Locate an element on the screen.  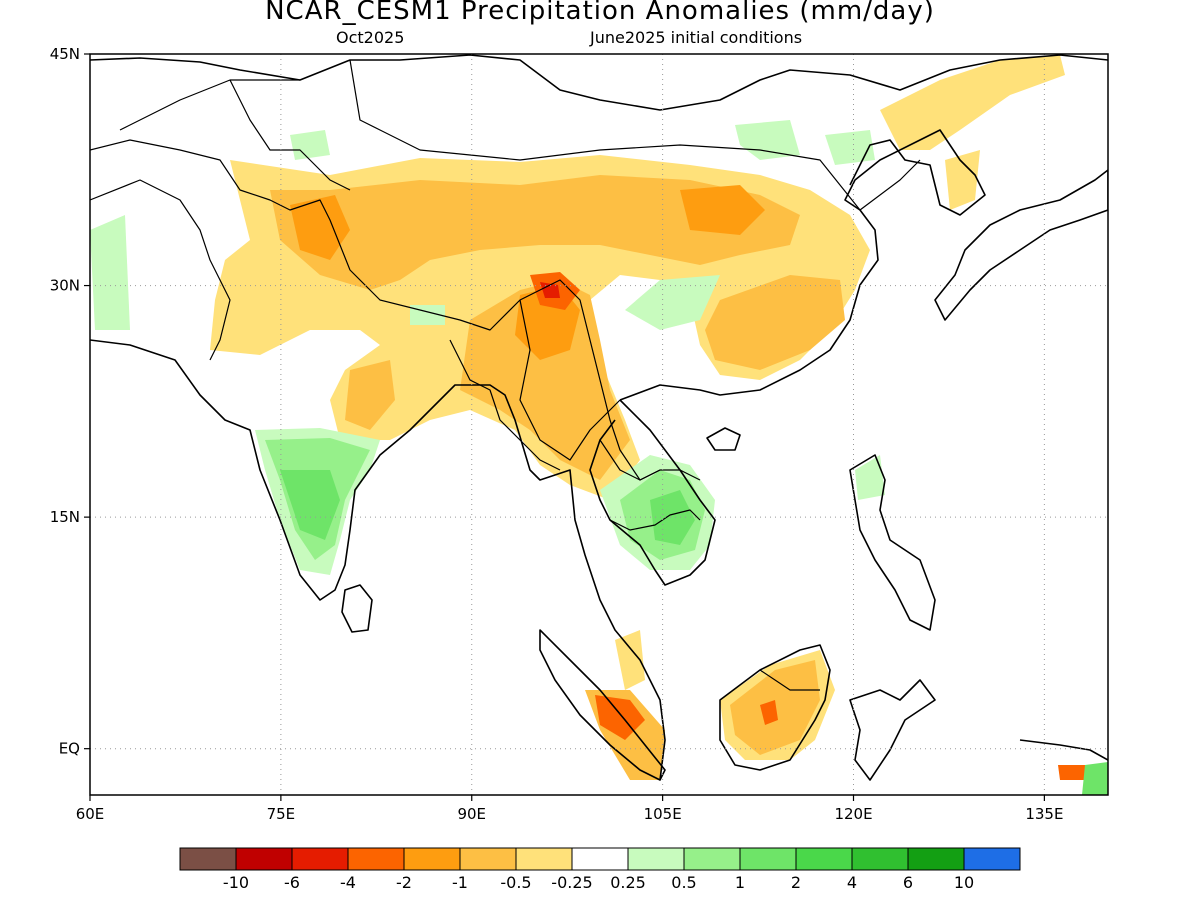
lon-tick-label: 60E is located at coordinates (90, 814).